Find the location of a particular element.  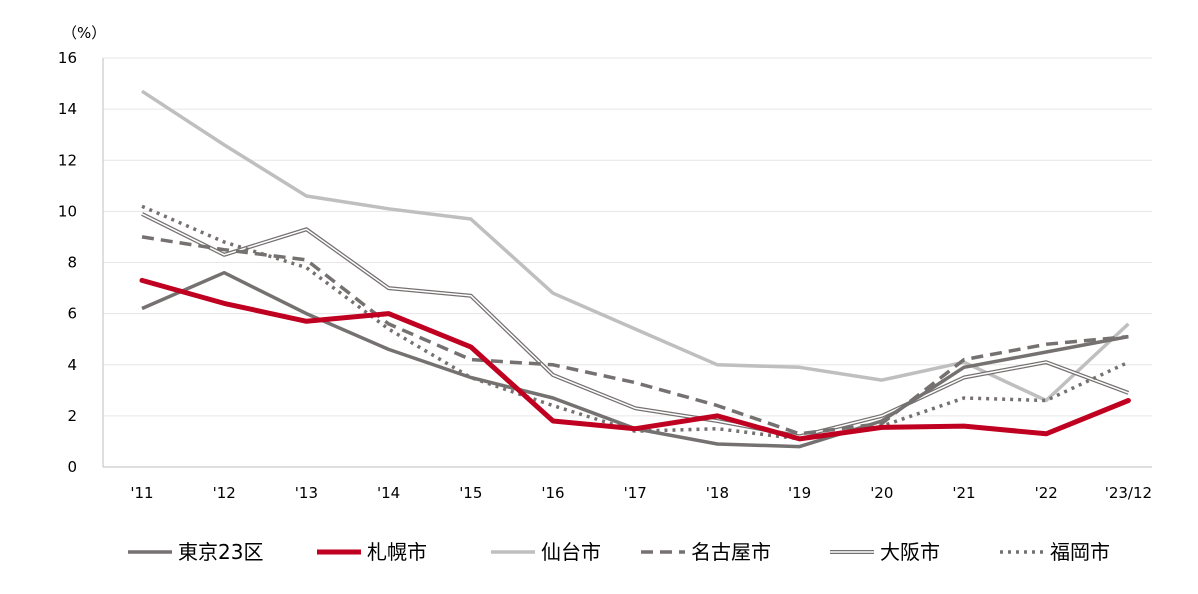

y-tick-label: 0 is located at coordinates (72, 467).